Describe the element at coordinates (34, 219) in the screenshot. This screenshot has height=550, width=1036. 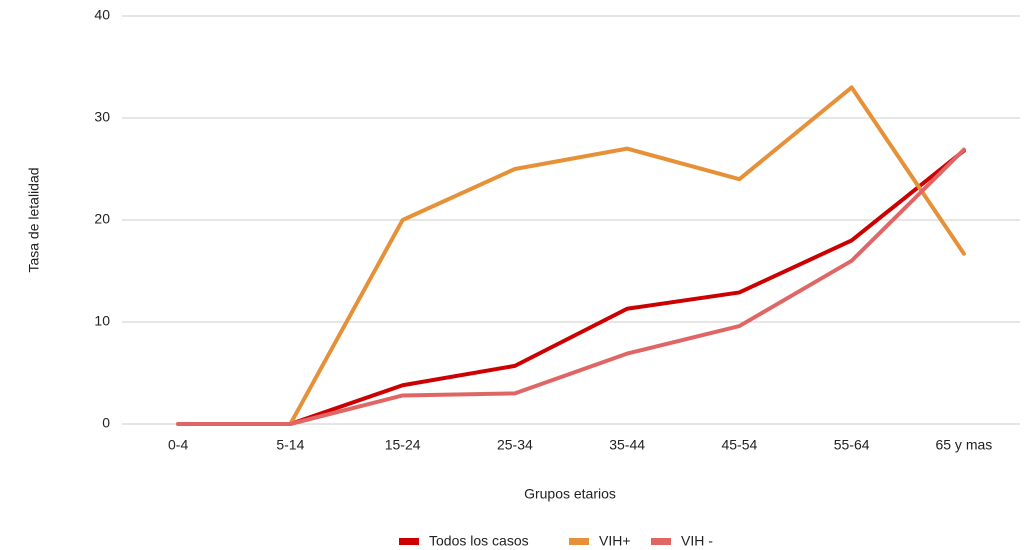
I see `y-axis-title: Tasa de letalidad` at that location.